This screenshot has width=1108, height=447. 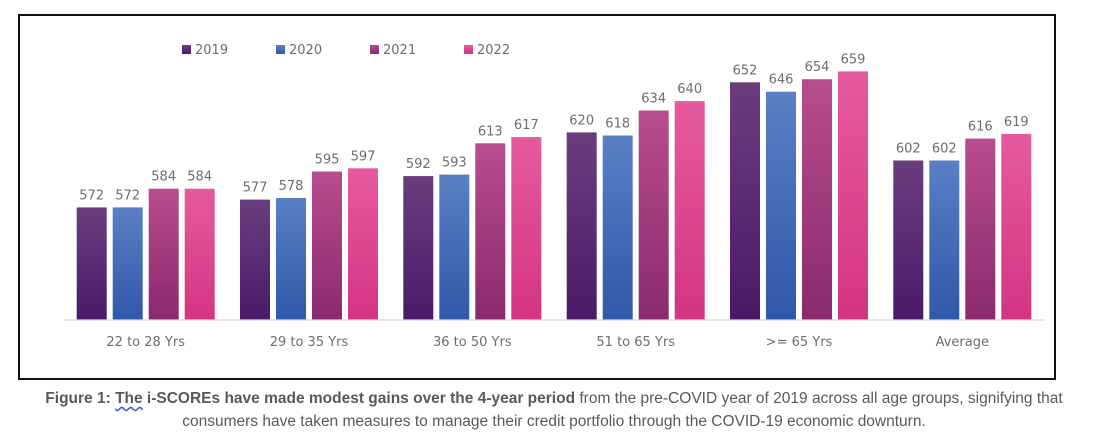 I want to click on data-label-2021-4: 654, so click(x=817, y=67).